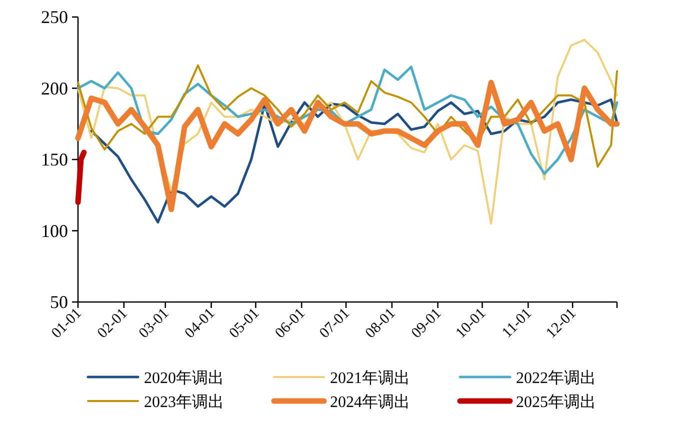 This screenshot has height=427, width=675. What do you see at coordinates (184, 402) in the screenshot?
I see `legend-label: 2023年调出` at bounding box center [184, 402].